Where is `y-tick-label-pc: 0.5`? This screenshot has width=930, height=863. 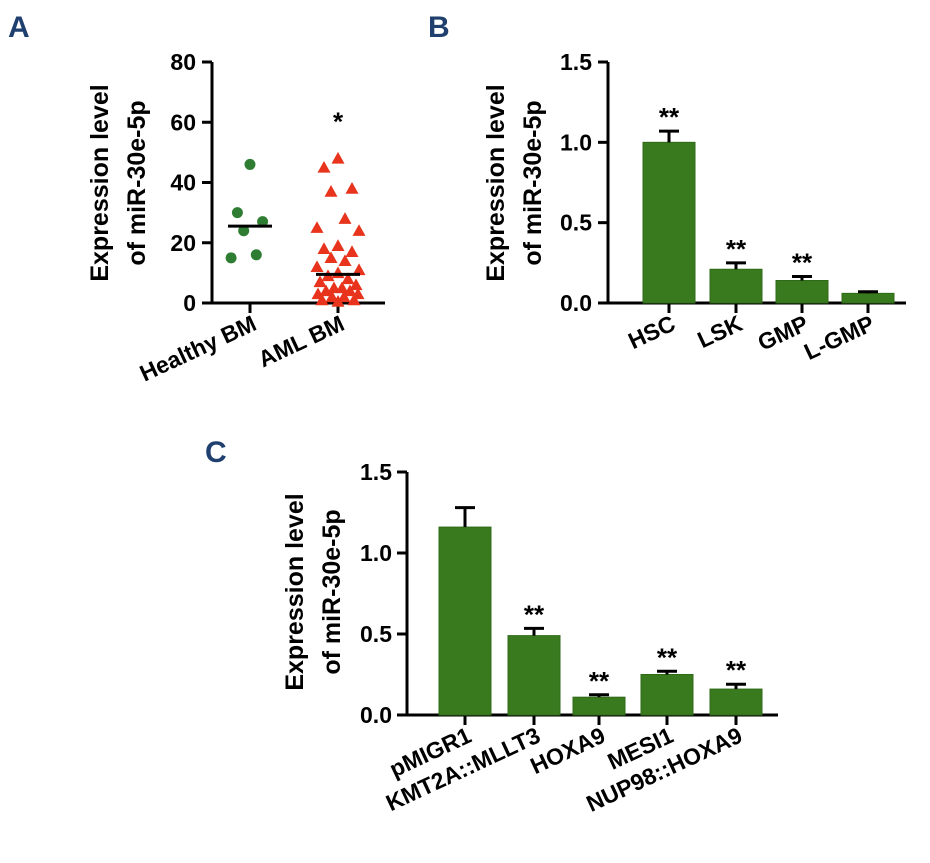
y-tick-label-pc: 0.5 is located at coordinates (376, 634).